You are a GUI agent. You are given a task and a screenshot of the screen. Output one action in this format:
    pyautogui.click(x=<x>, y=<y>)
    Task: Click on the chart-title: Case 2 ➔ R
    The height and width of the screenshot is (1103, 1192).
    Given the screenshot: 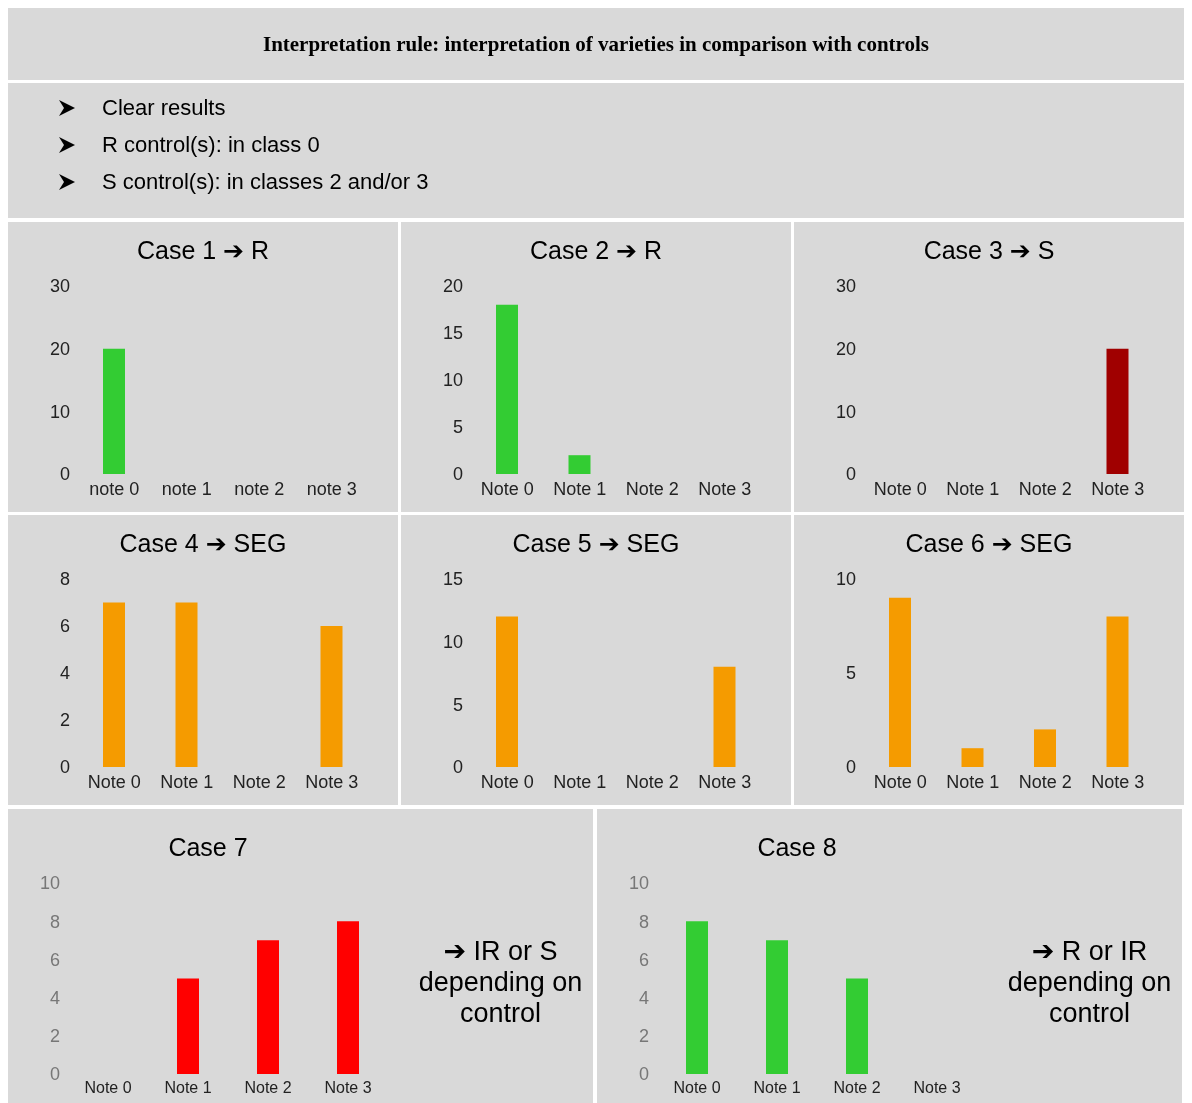 What is the action you would take?
    pyautogui.click(x=596, y=251)
    